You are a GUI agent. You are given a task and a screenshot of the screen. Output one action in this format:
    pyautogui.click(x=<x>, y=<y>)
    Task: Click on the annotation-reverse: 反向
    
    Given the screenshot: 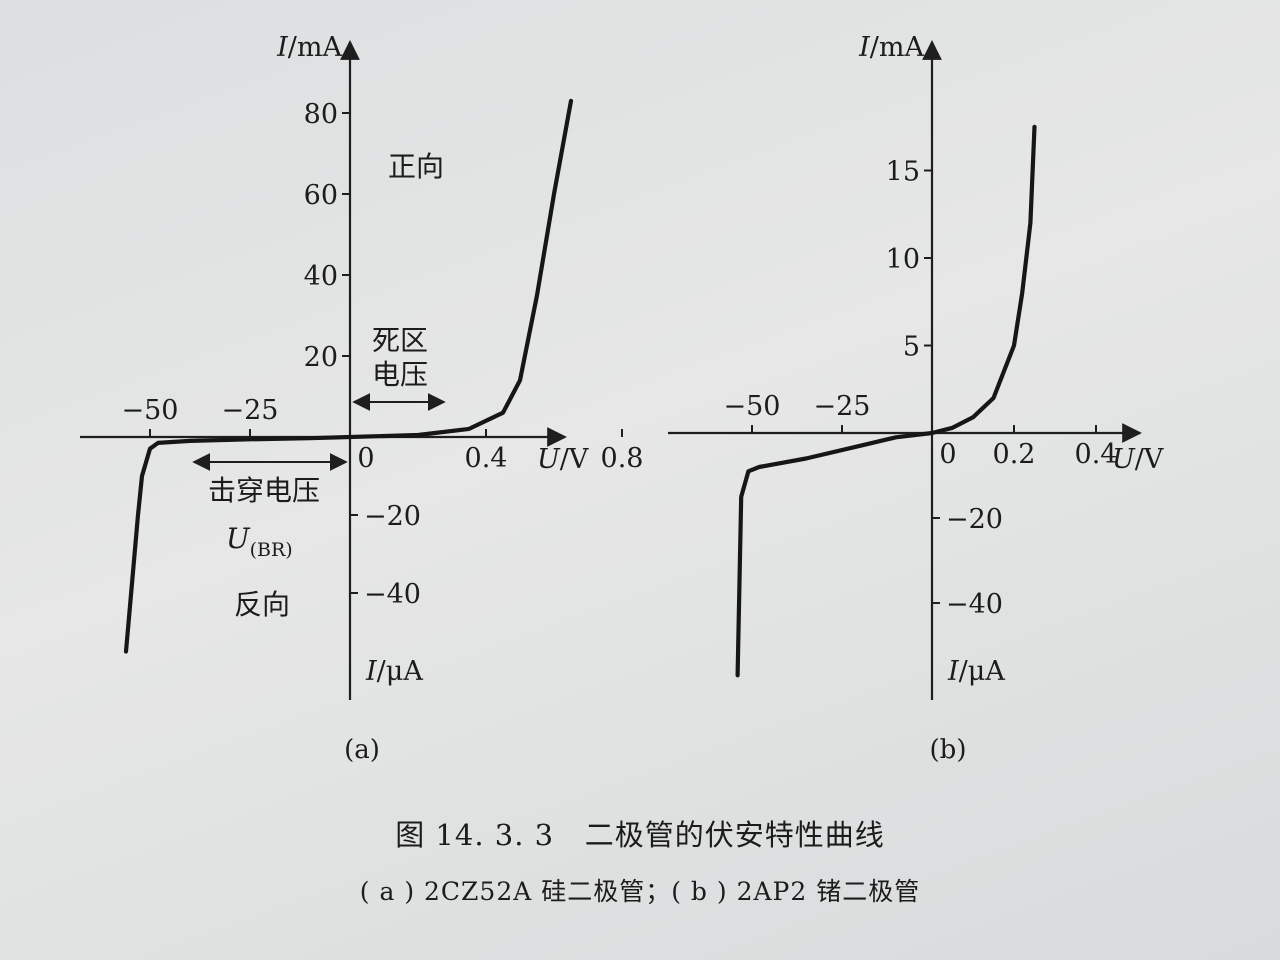 What is the action you would take?
    pyautogui.click(x=262, y=604)
    